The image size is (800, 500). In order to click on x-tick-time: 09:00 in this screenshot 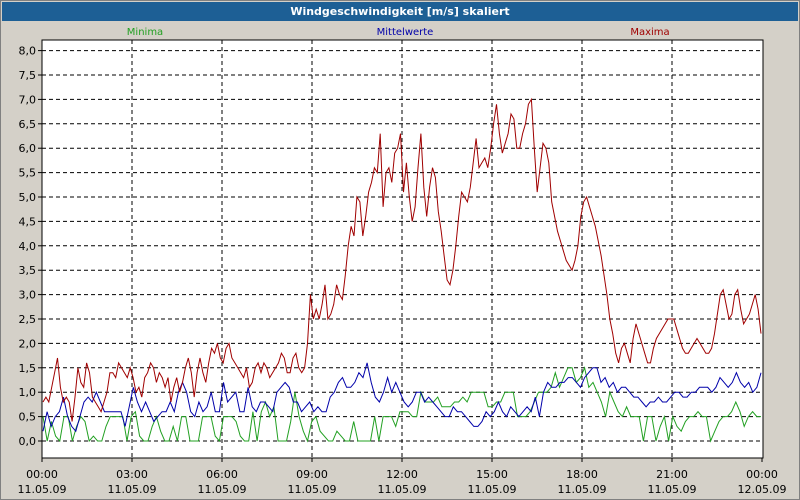, I will do `click(312, 474)`.